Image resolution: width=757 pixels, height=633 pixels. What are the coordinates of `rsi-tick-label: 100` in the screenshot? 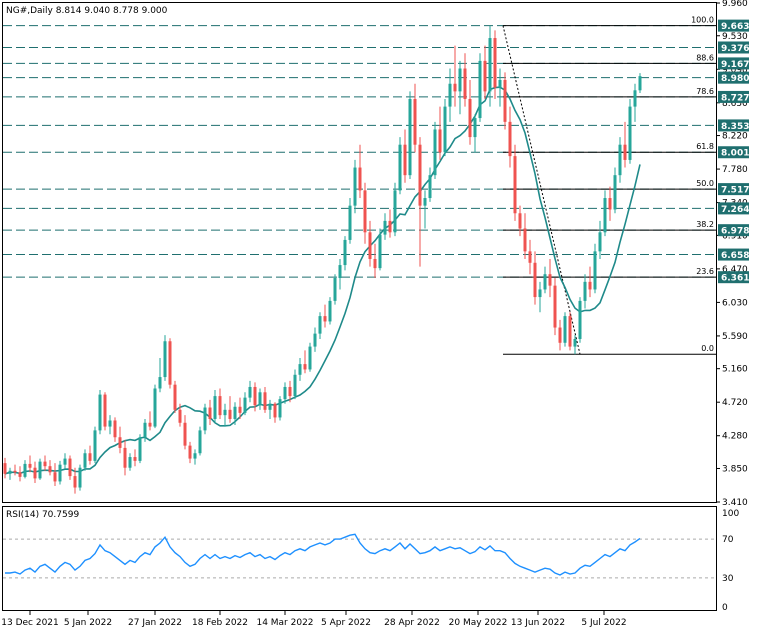 It's located at (730, 514).